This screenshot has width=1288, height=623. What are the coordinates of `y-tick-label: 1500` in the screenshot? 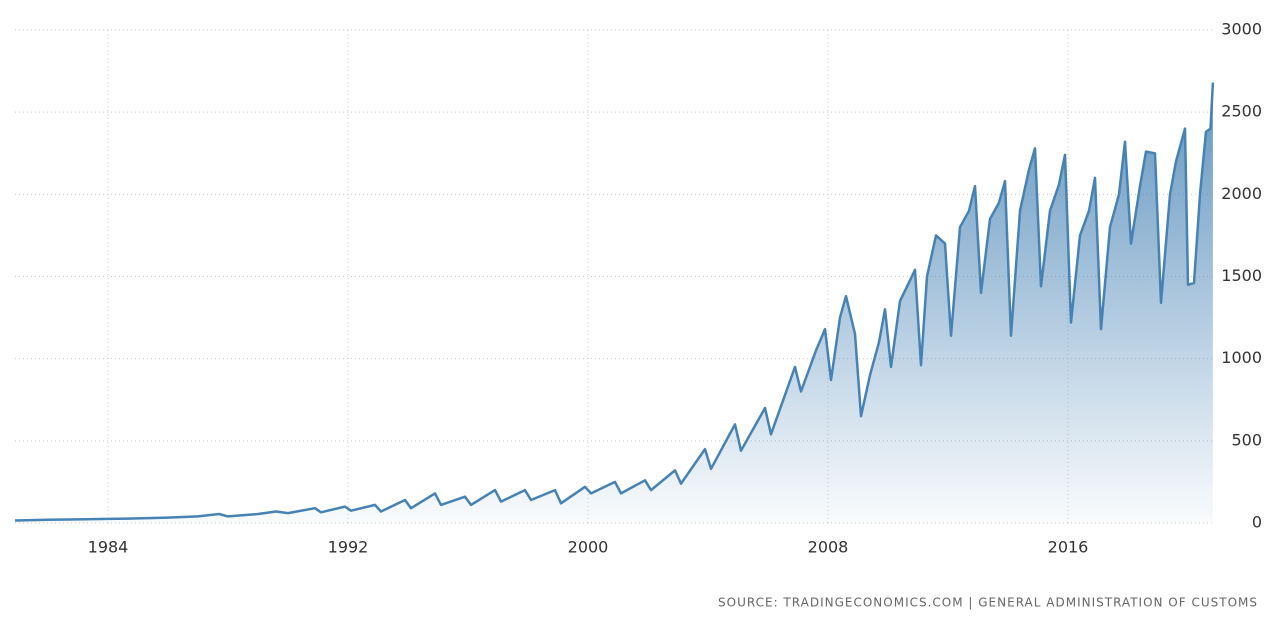 It's located at (1241, 275).